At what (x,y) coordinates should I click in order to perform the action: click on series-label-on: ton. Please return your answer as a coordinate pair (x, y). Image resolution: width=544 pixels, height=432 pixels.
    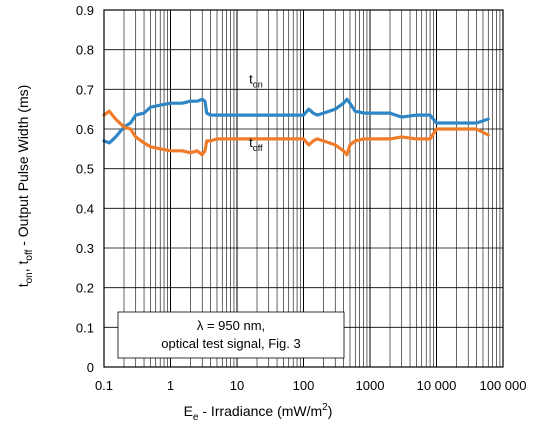
    Looking at the image, I should click on (256, 80).